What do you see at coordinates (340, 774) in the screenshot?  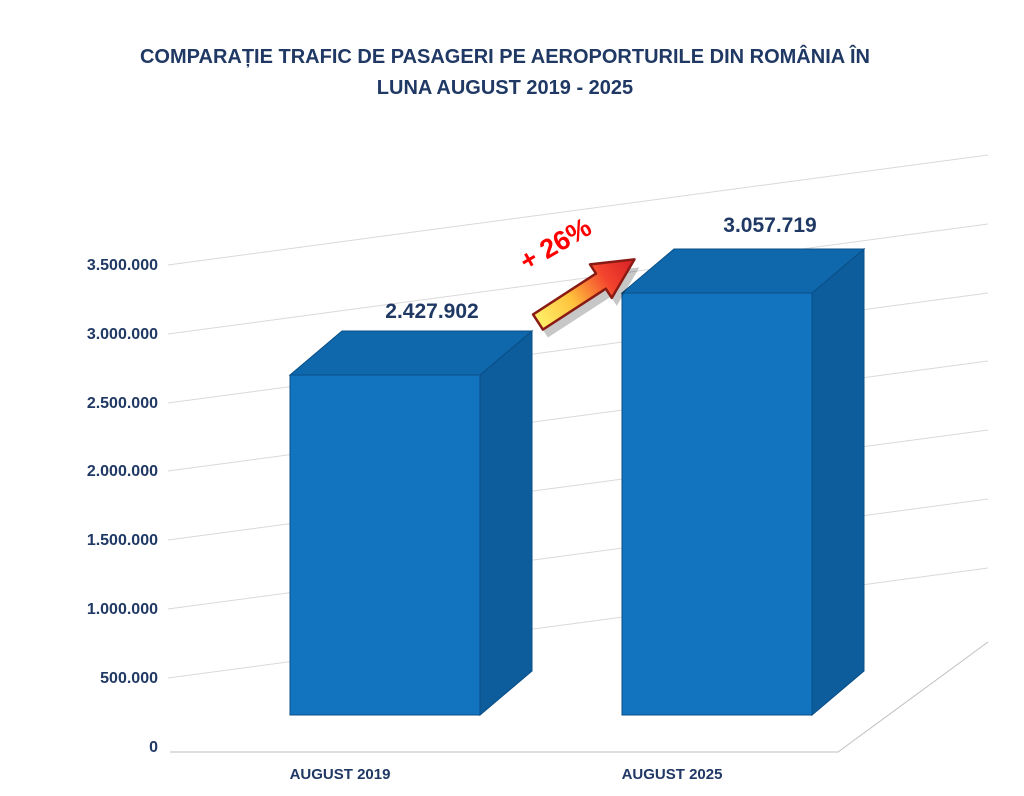 I see `category-label-august-2019: AUGUST 2019` at bounding box center [340, 774].